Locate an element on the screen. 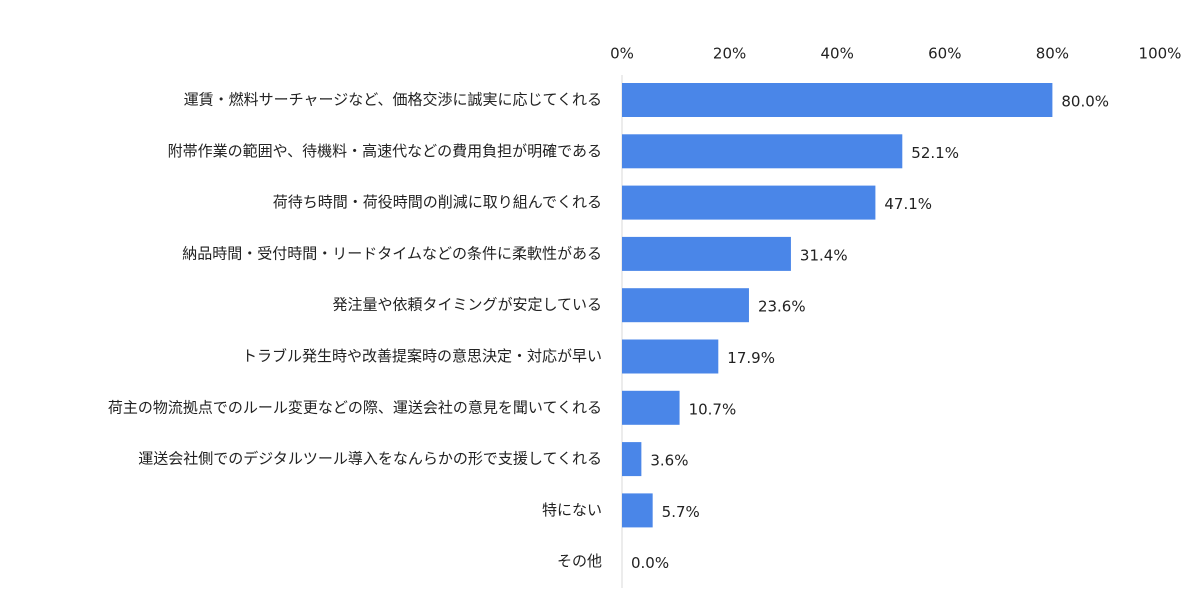 This screenshot has width=1200, height=604. category-label: 運送会社側でのデジタルツール導入をなんらかの形で支援してくれる is located at coordinates (370, 459).